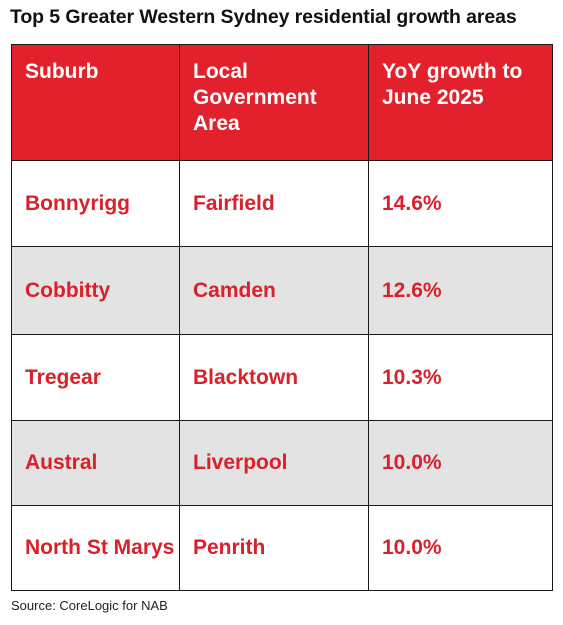 The width and height of the screenshot is (563, 625). I want to click on table-row: North St Marys Penrith 10.0%, so click(282, 548).